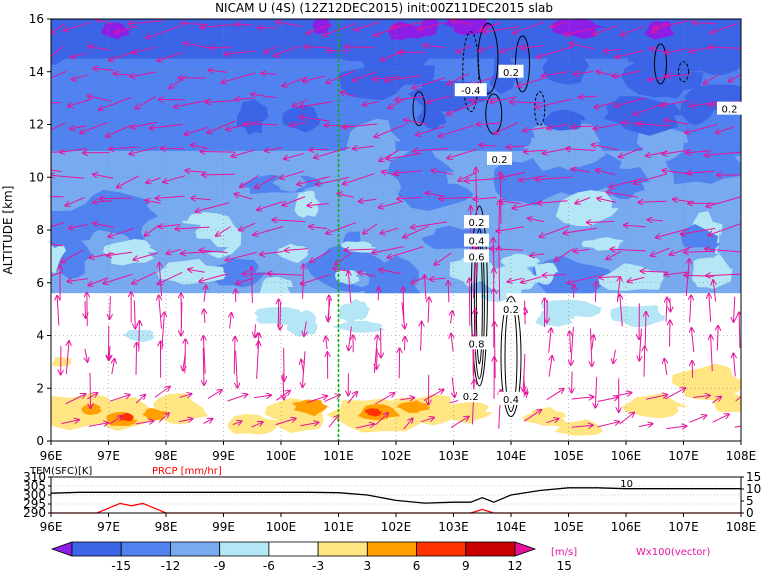 Image resolution: width=767 pixels, height=575 pixels. What do you see at coordinates (281, 527) in the screenshot?
I see `bottom-x-tick-label: 100E` at bounding box center [281, 527].